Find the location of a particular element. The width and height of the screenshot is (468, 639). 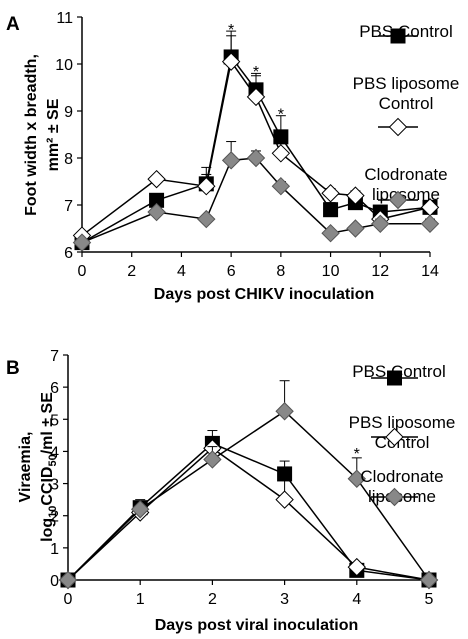

y-tick-label: 1 is located at coordinates (54, 549).